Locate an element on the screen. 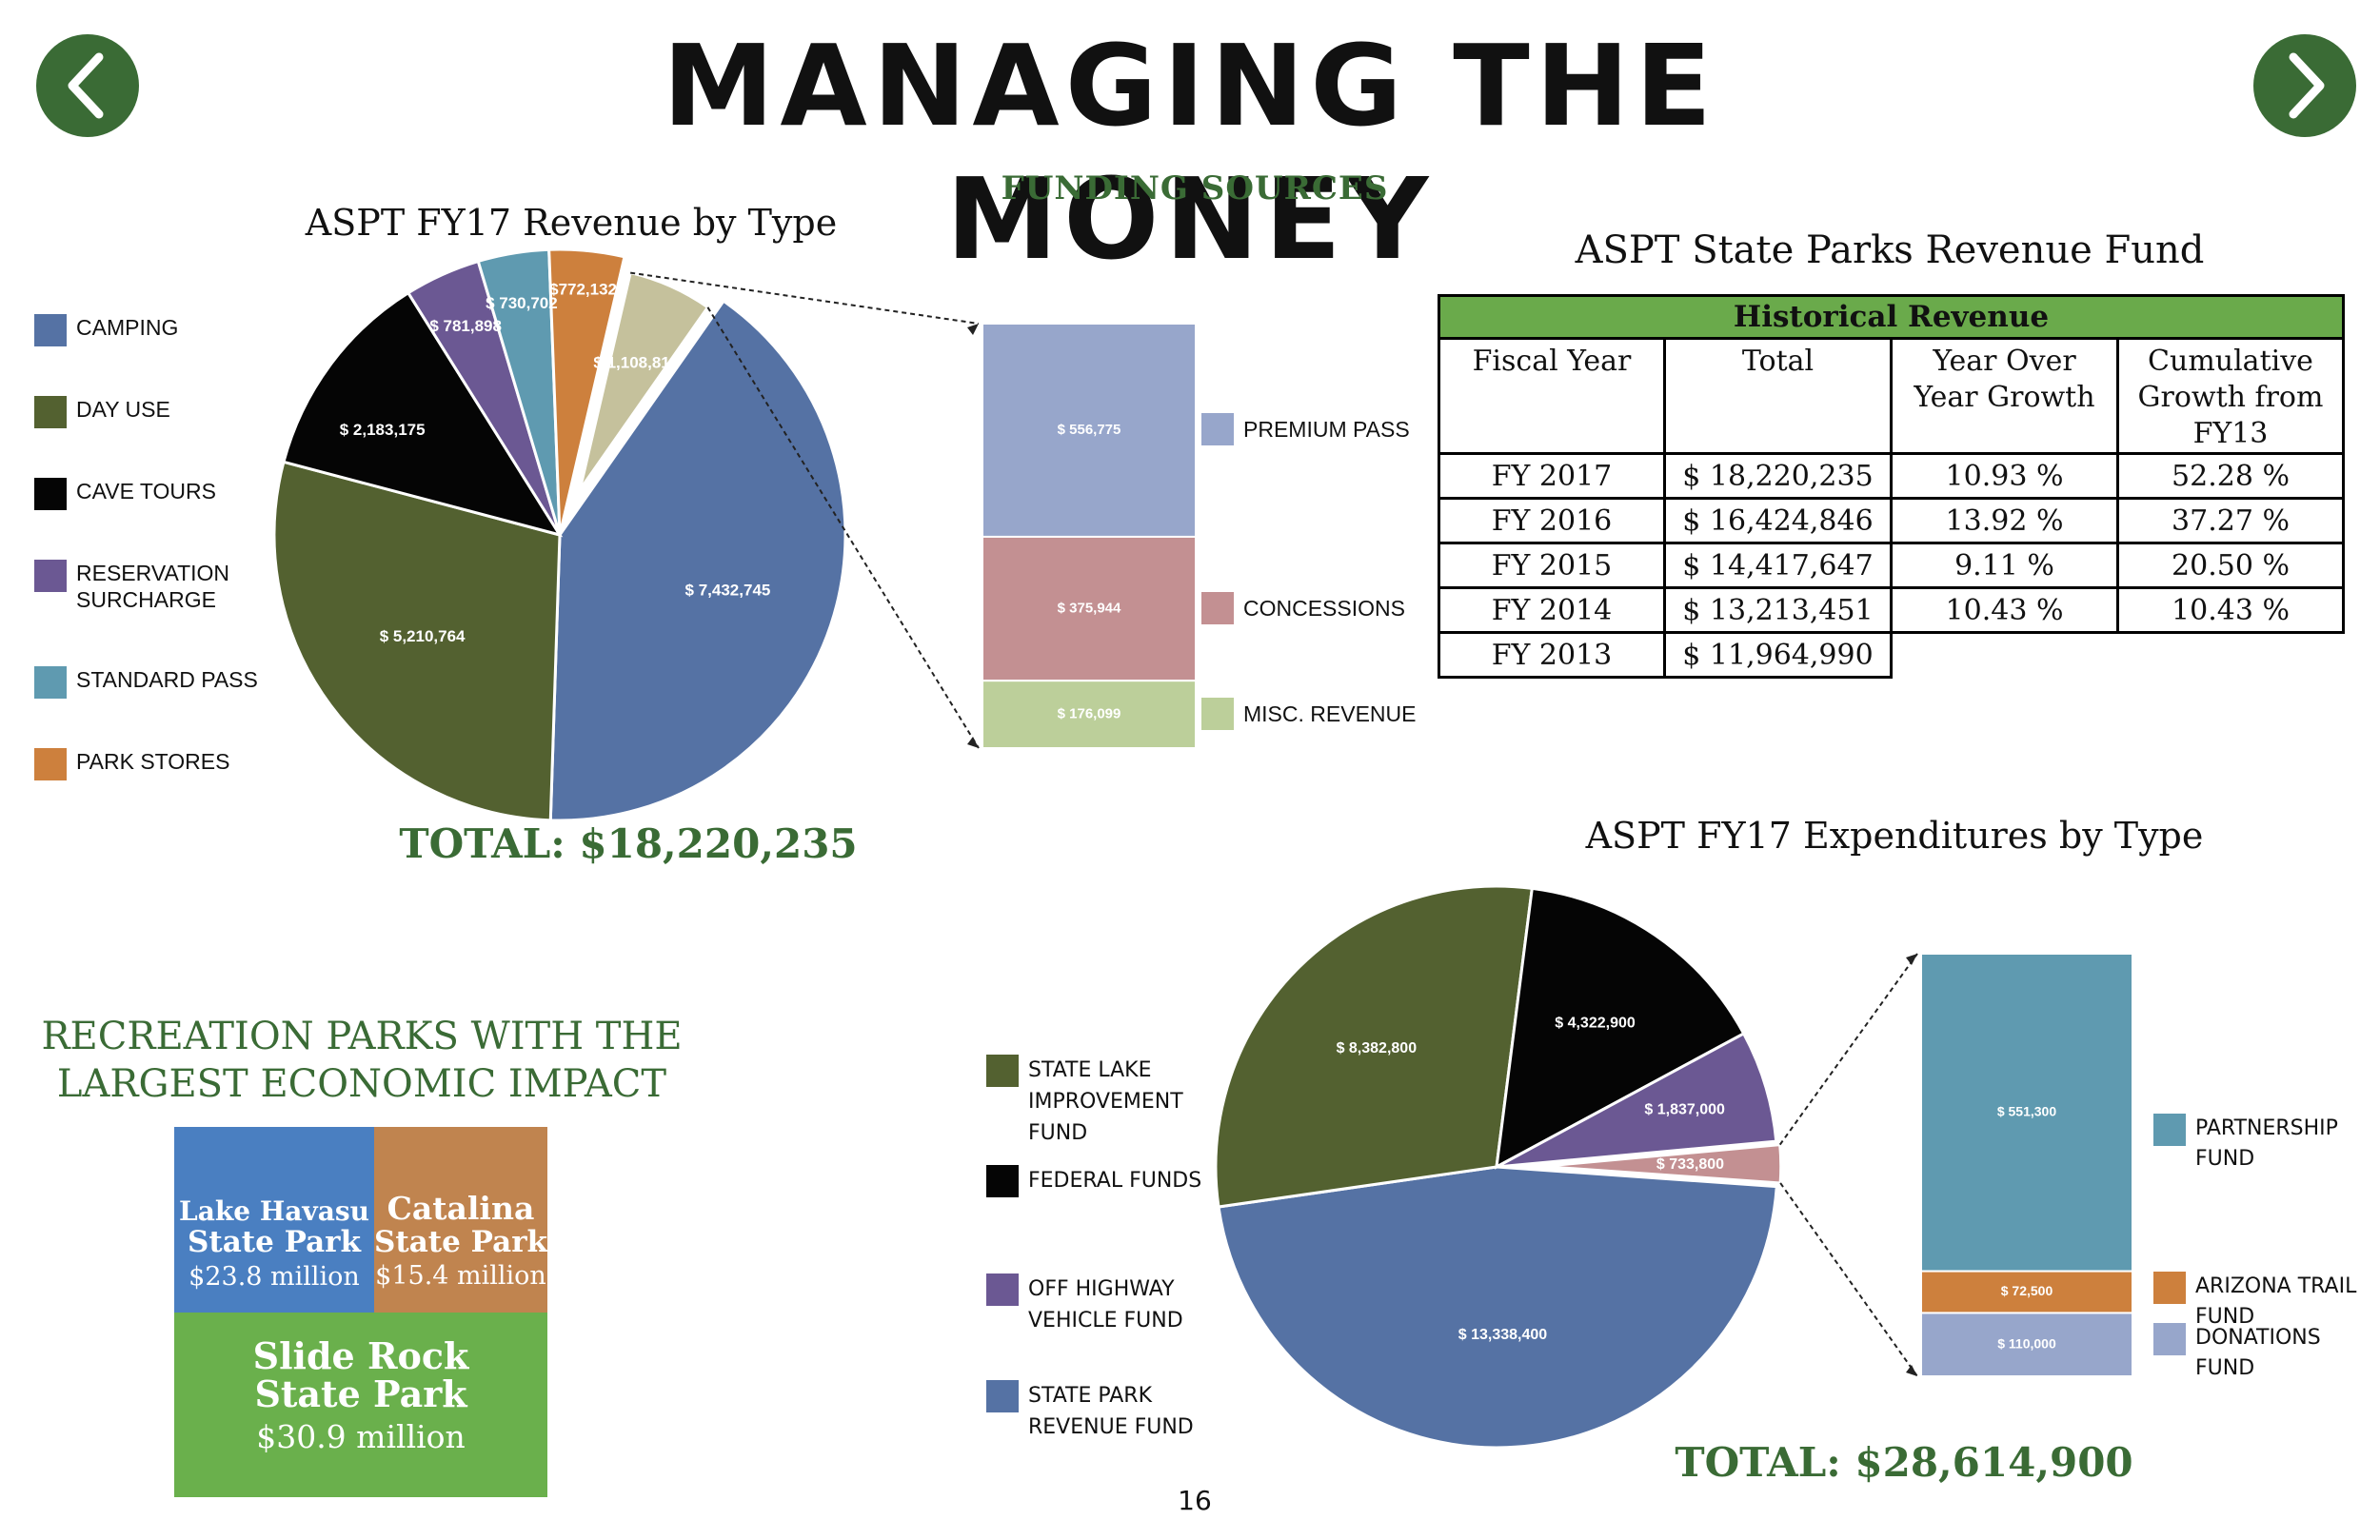  legend-label: STATE PARK REVENUE FUND is located at coordinates (1111, 1411).